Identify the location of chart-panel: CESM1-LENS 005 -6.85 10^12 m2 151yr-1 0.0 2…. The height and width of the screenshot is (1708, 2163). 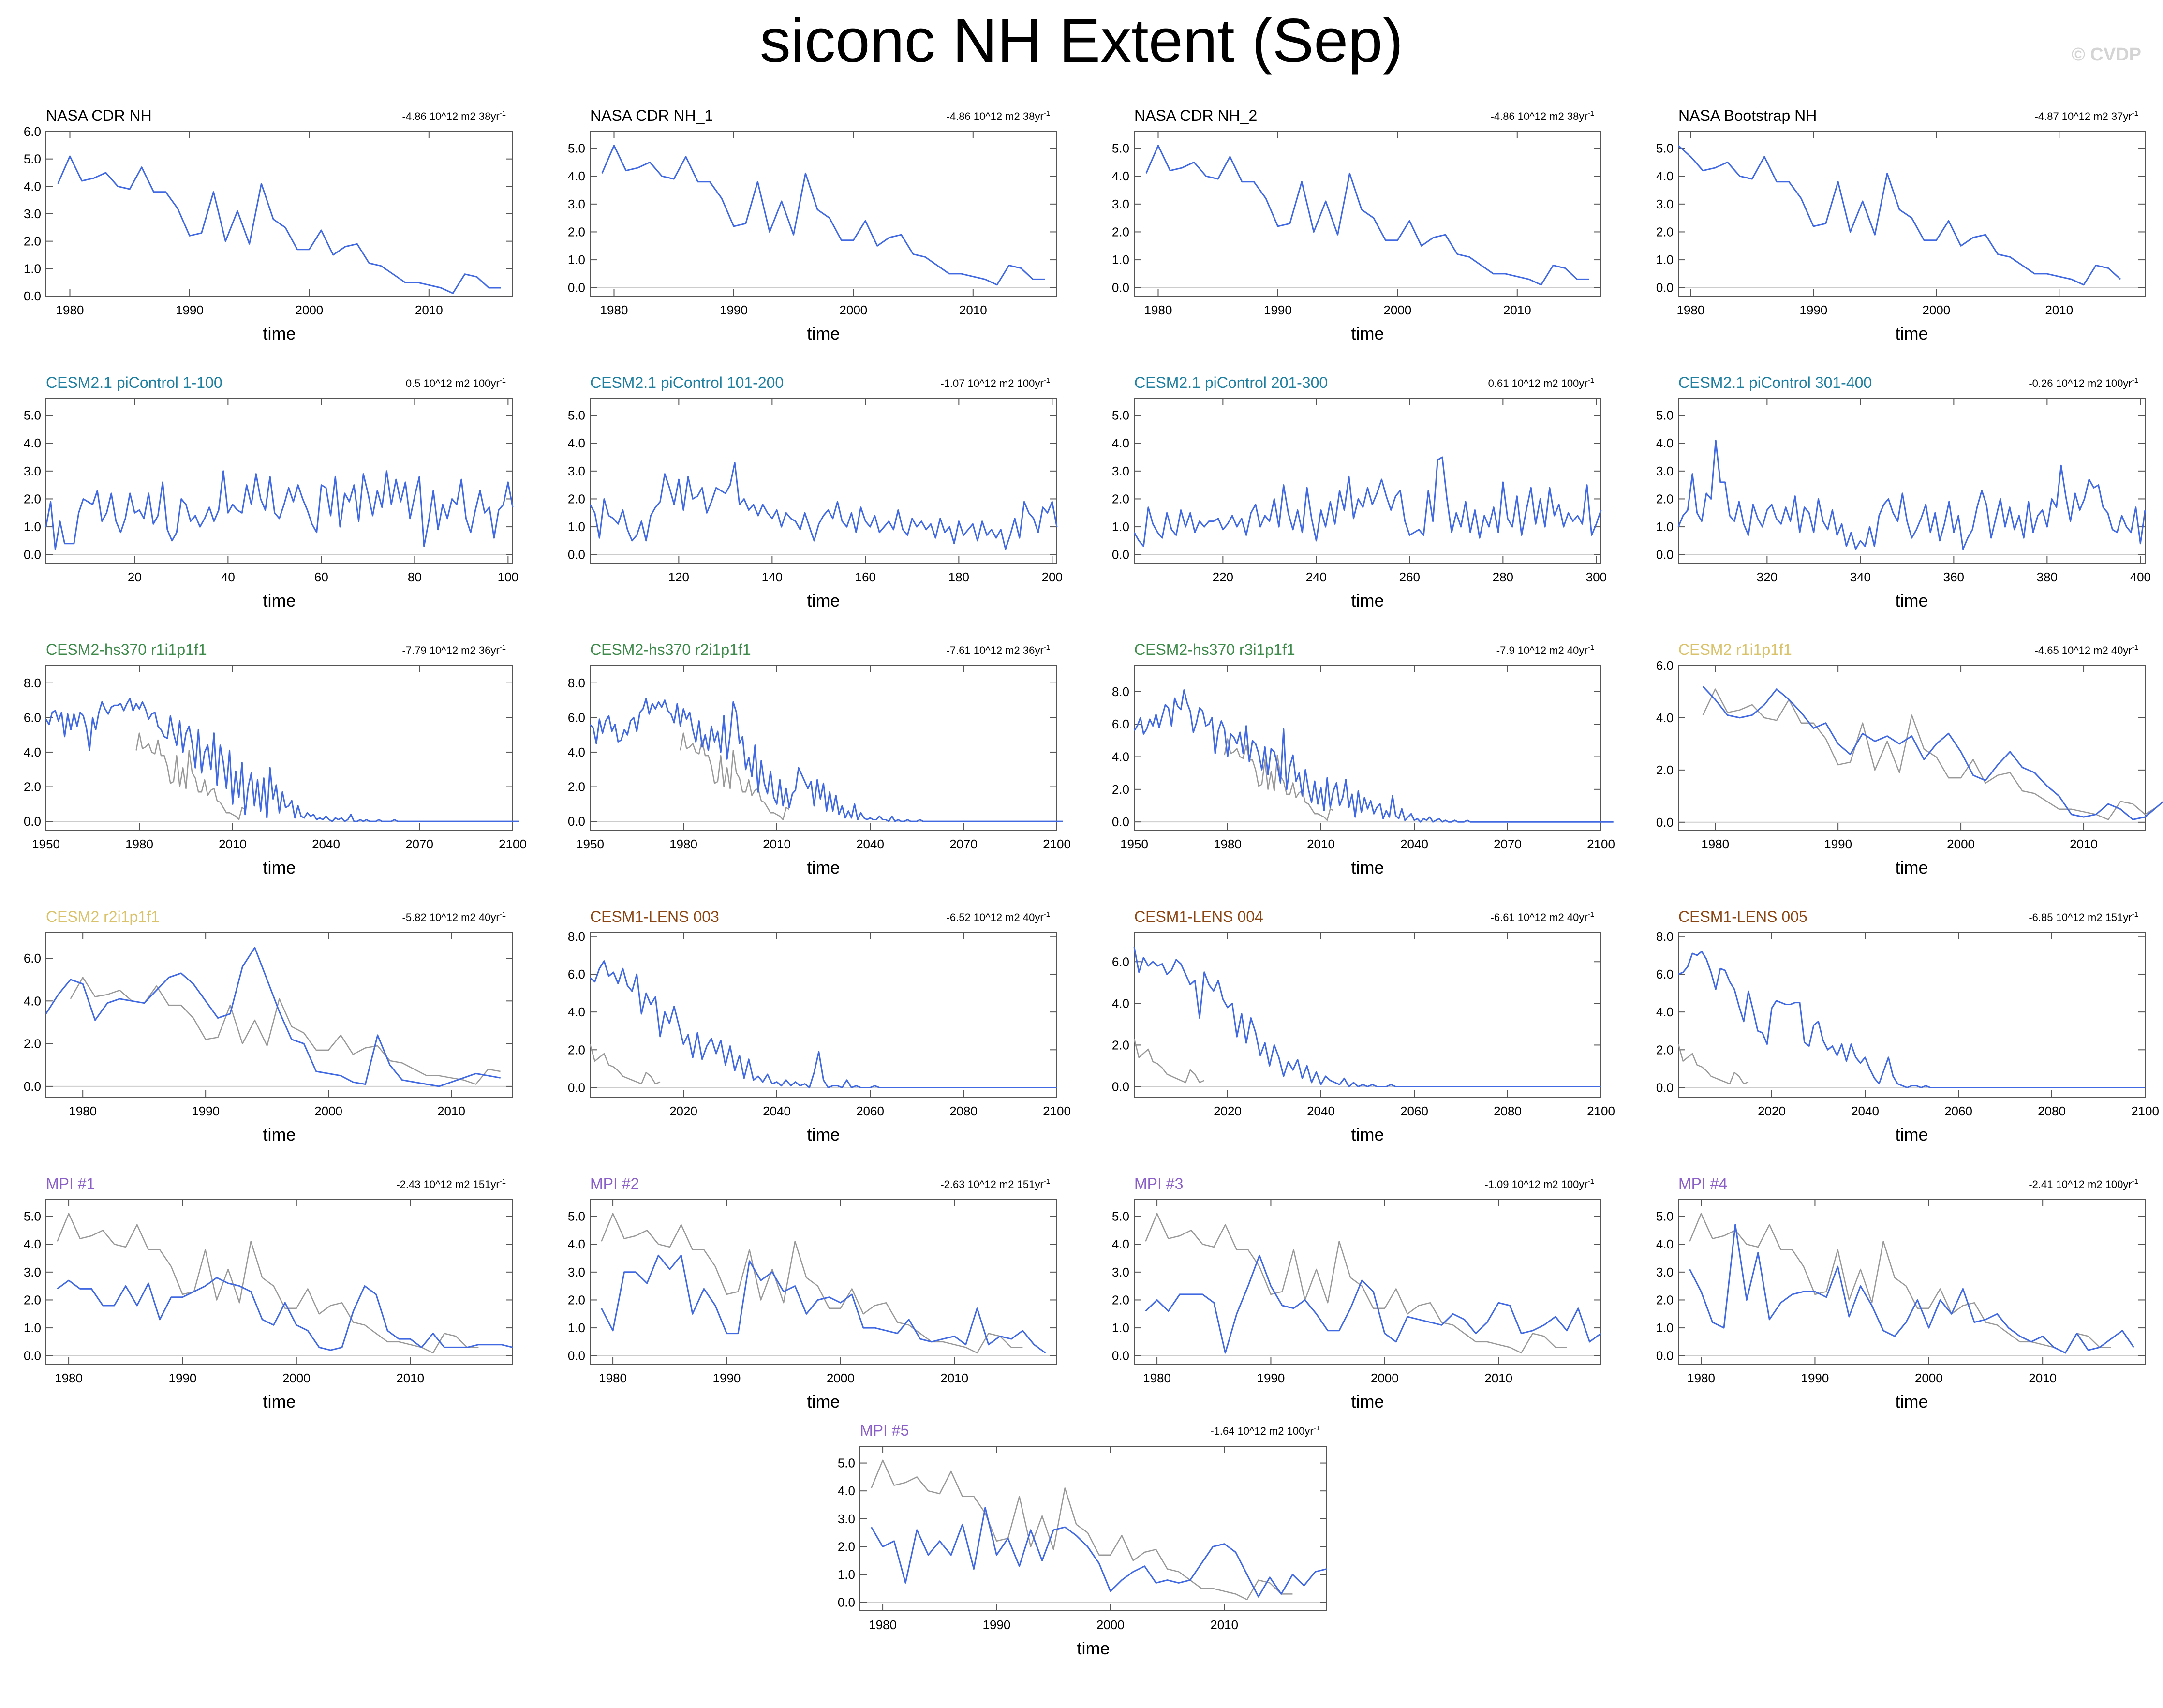
(1907, 1026).